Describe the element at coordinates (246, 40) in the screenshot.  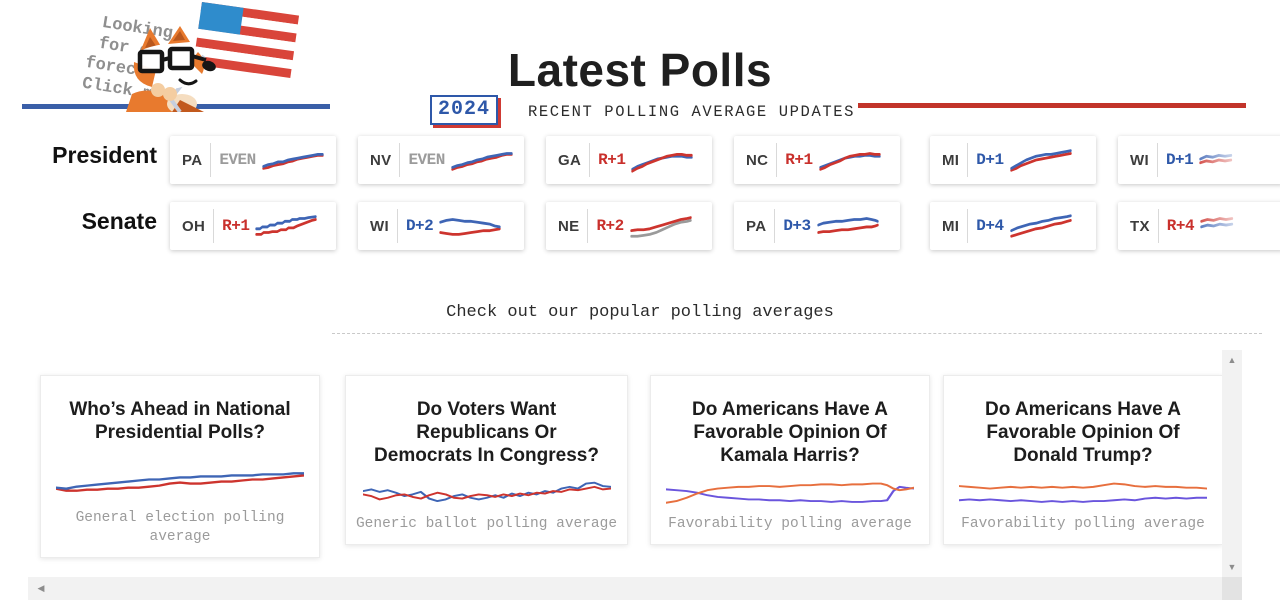
I see `american-flag-icon` at that location.